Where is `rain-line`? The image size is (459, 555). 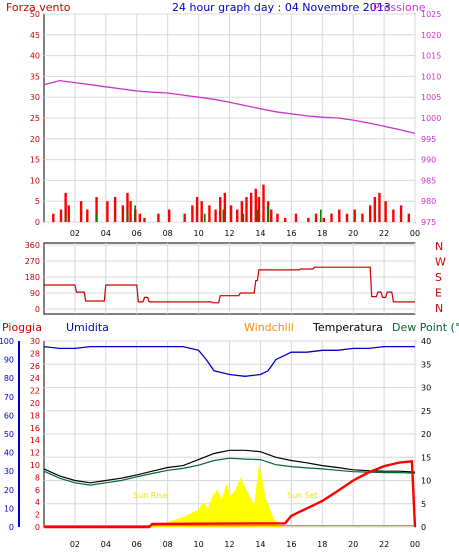
rain-line is located at coordinates (230, 494).